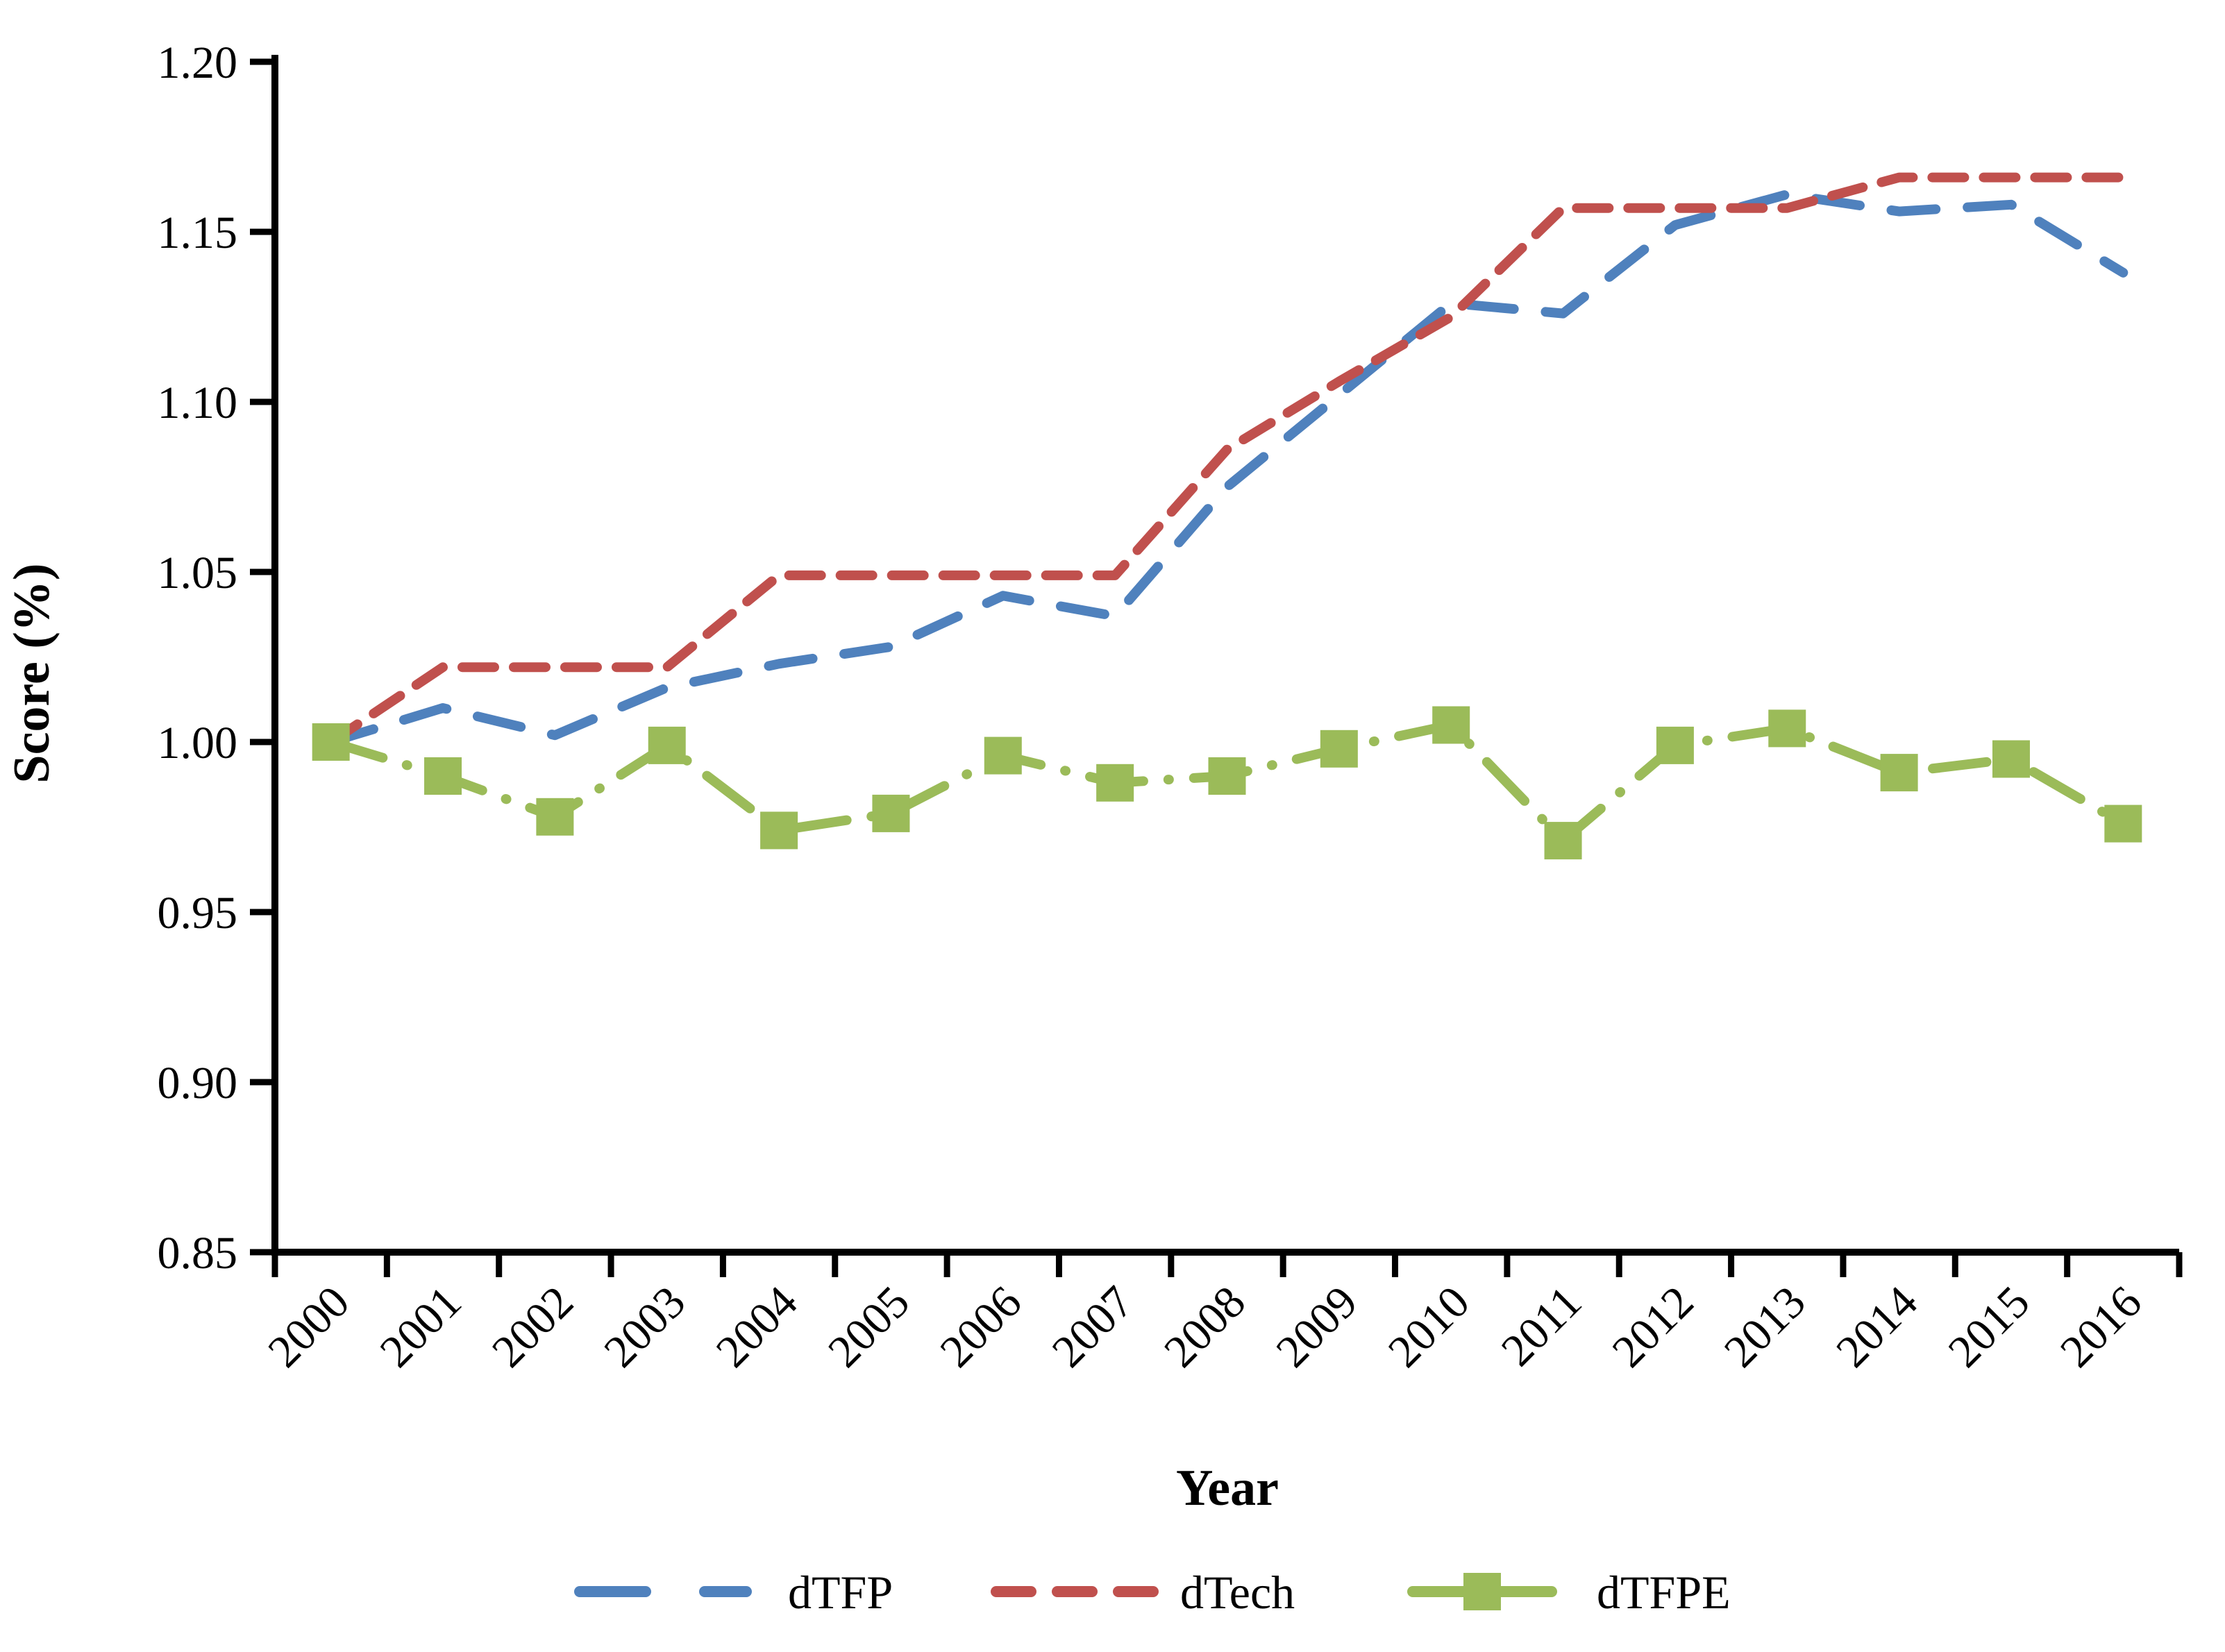  What do you see at coordinates (1541, 1326) in the screenshot?
I see `x-tick-label: 2011` at bounding box center [1541, 1326].